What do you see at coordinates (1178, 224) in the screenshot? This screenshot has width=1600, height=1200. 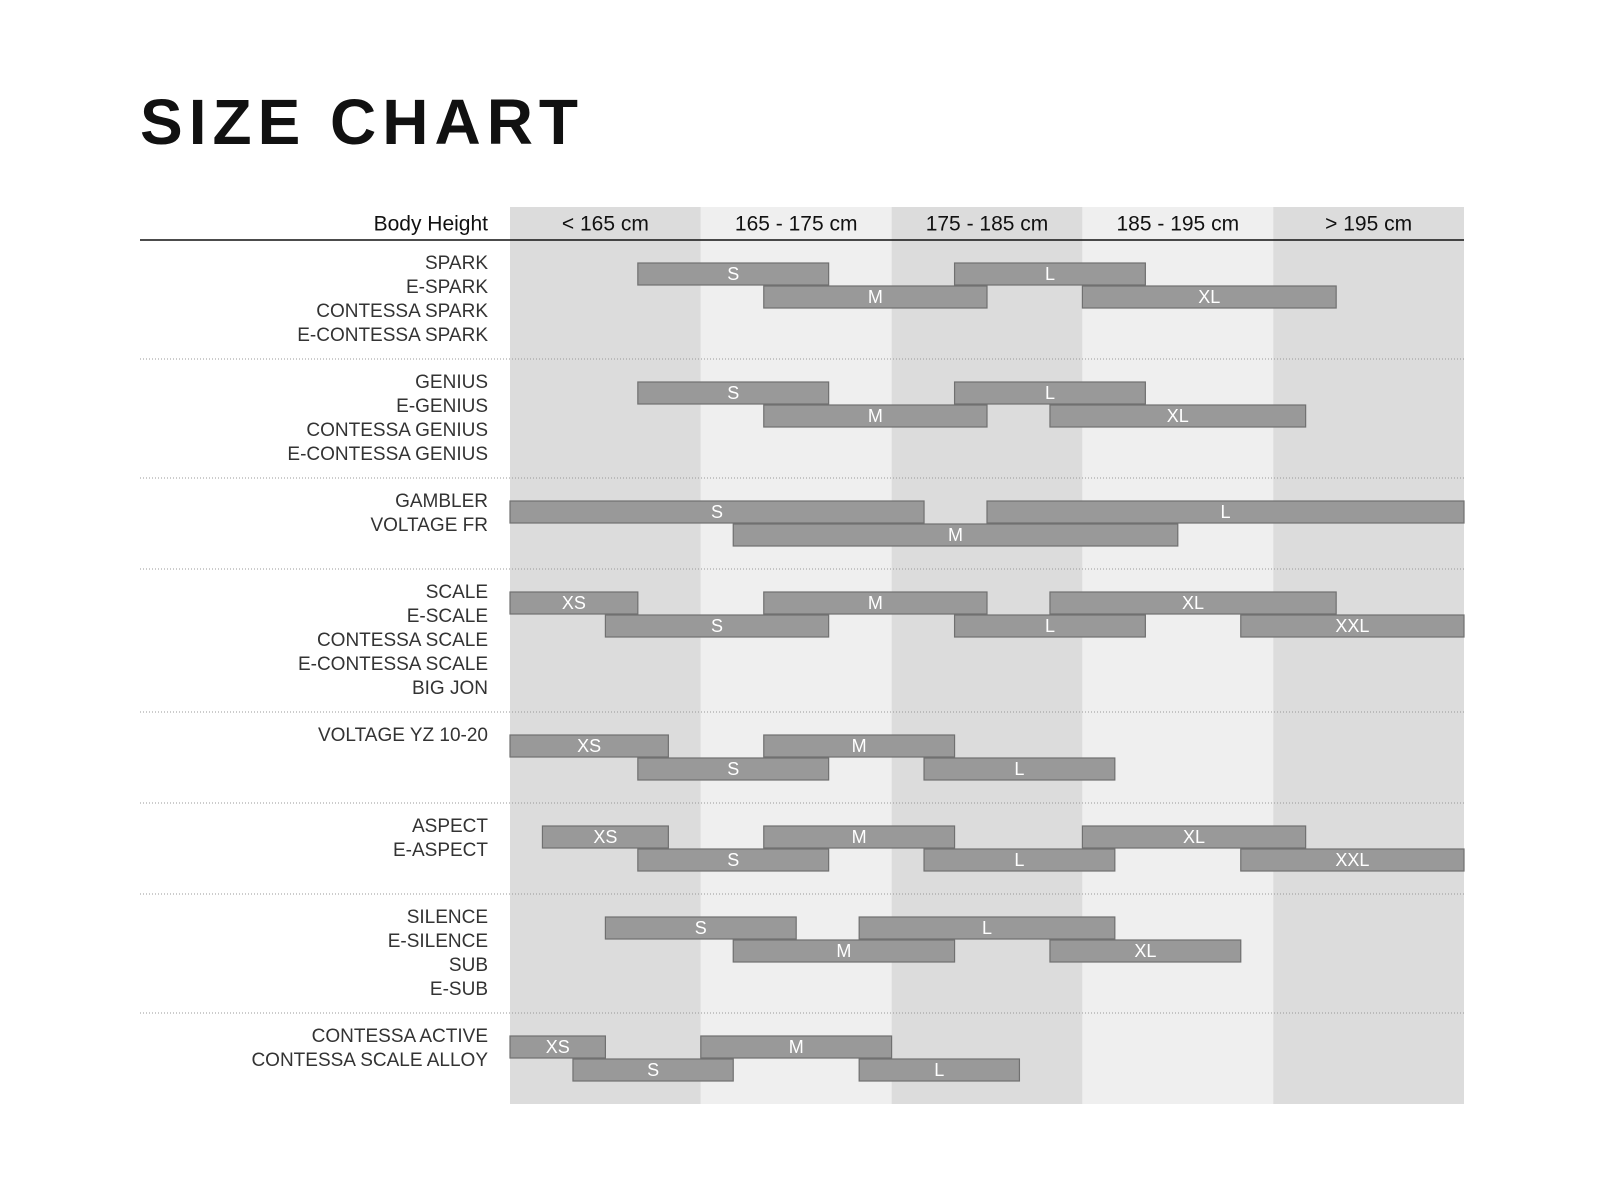 I see `column-header: 185 - 195 cm` at bounding box center [1178, 224].